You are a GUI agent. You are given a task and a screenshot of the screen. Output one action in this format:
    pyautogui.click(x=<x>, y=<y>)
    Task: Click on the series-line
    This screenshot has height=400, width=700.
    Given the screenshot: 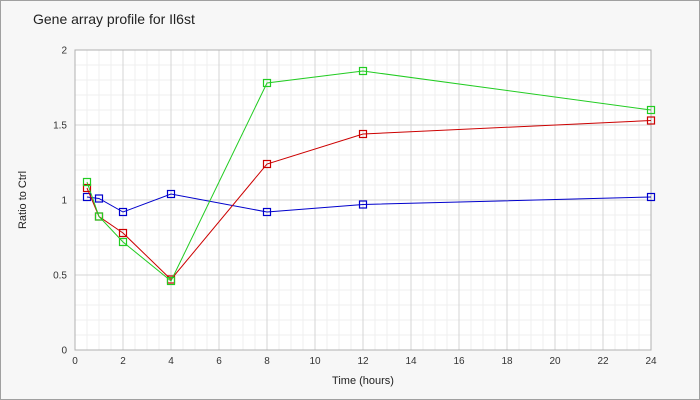 What is the action you would take?
    pyautogui.click(x=369, y=203)
    